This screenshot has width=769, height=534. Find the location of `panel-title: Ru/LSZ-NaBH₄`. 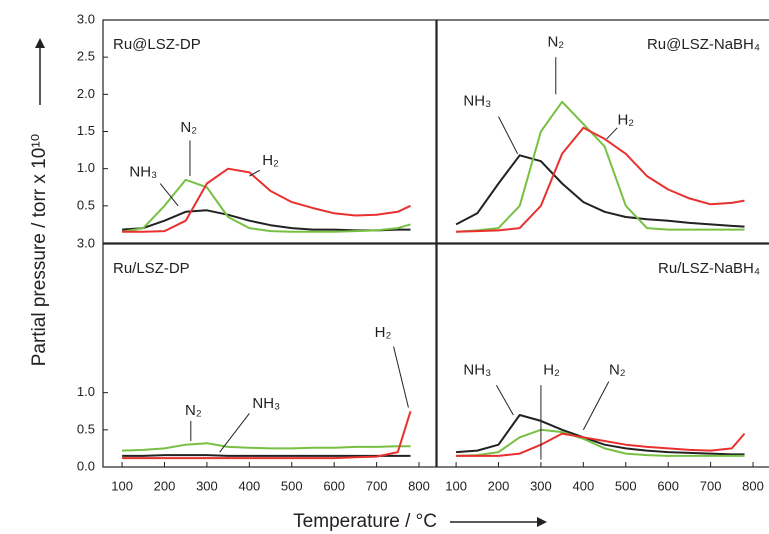

panel-title: Ru/LSZ-NaBH₄ is located at coordinates (709, 268).